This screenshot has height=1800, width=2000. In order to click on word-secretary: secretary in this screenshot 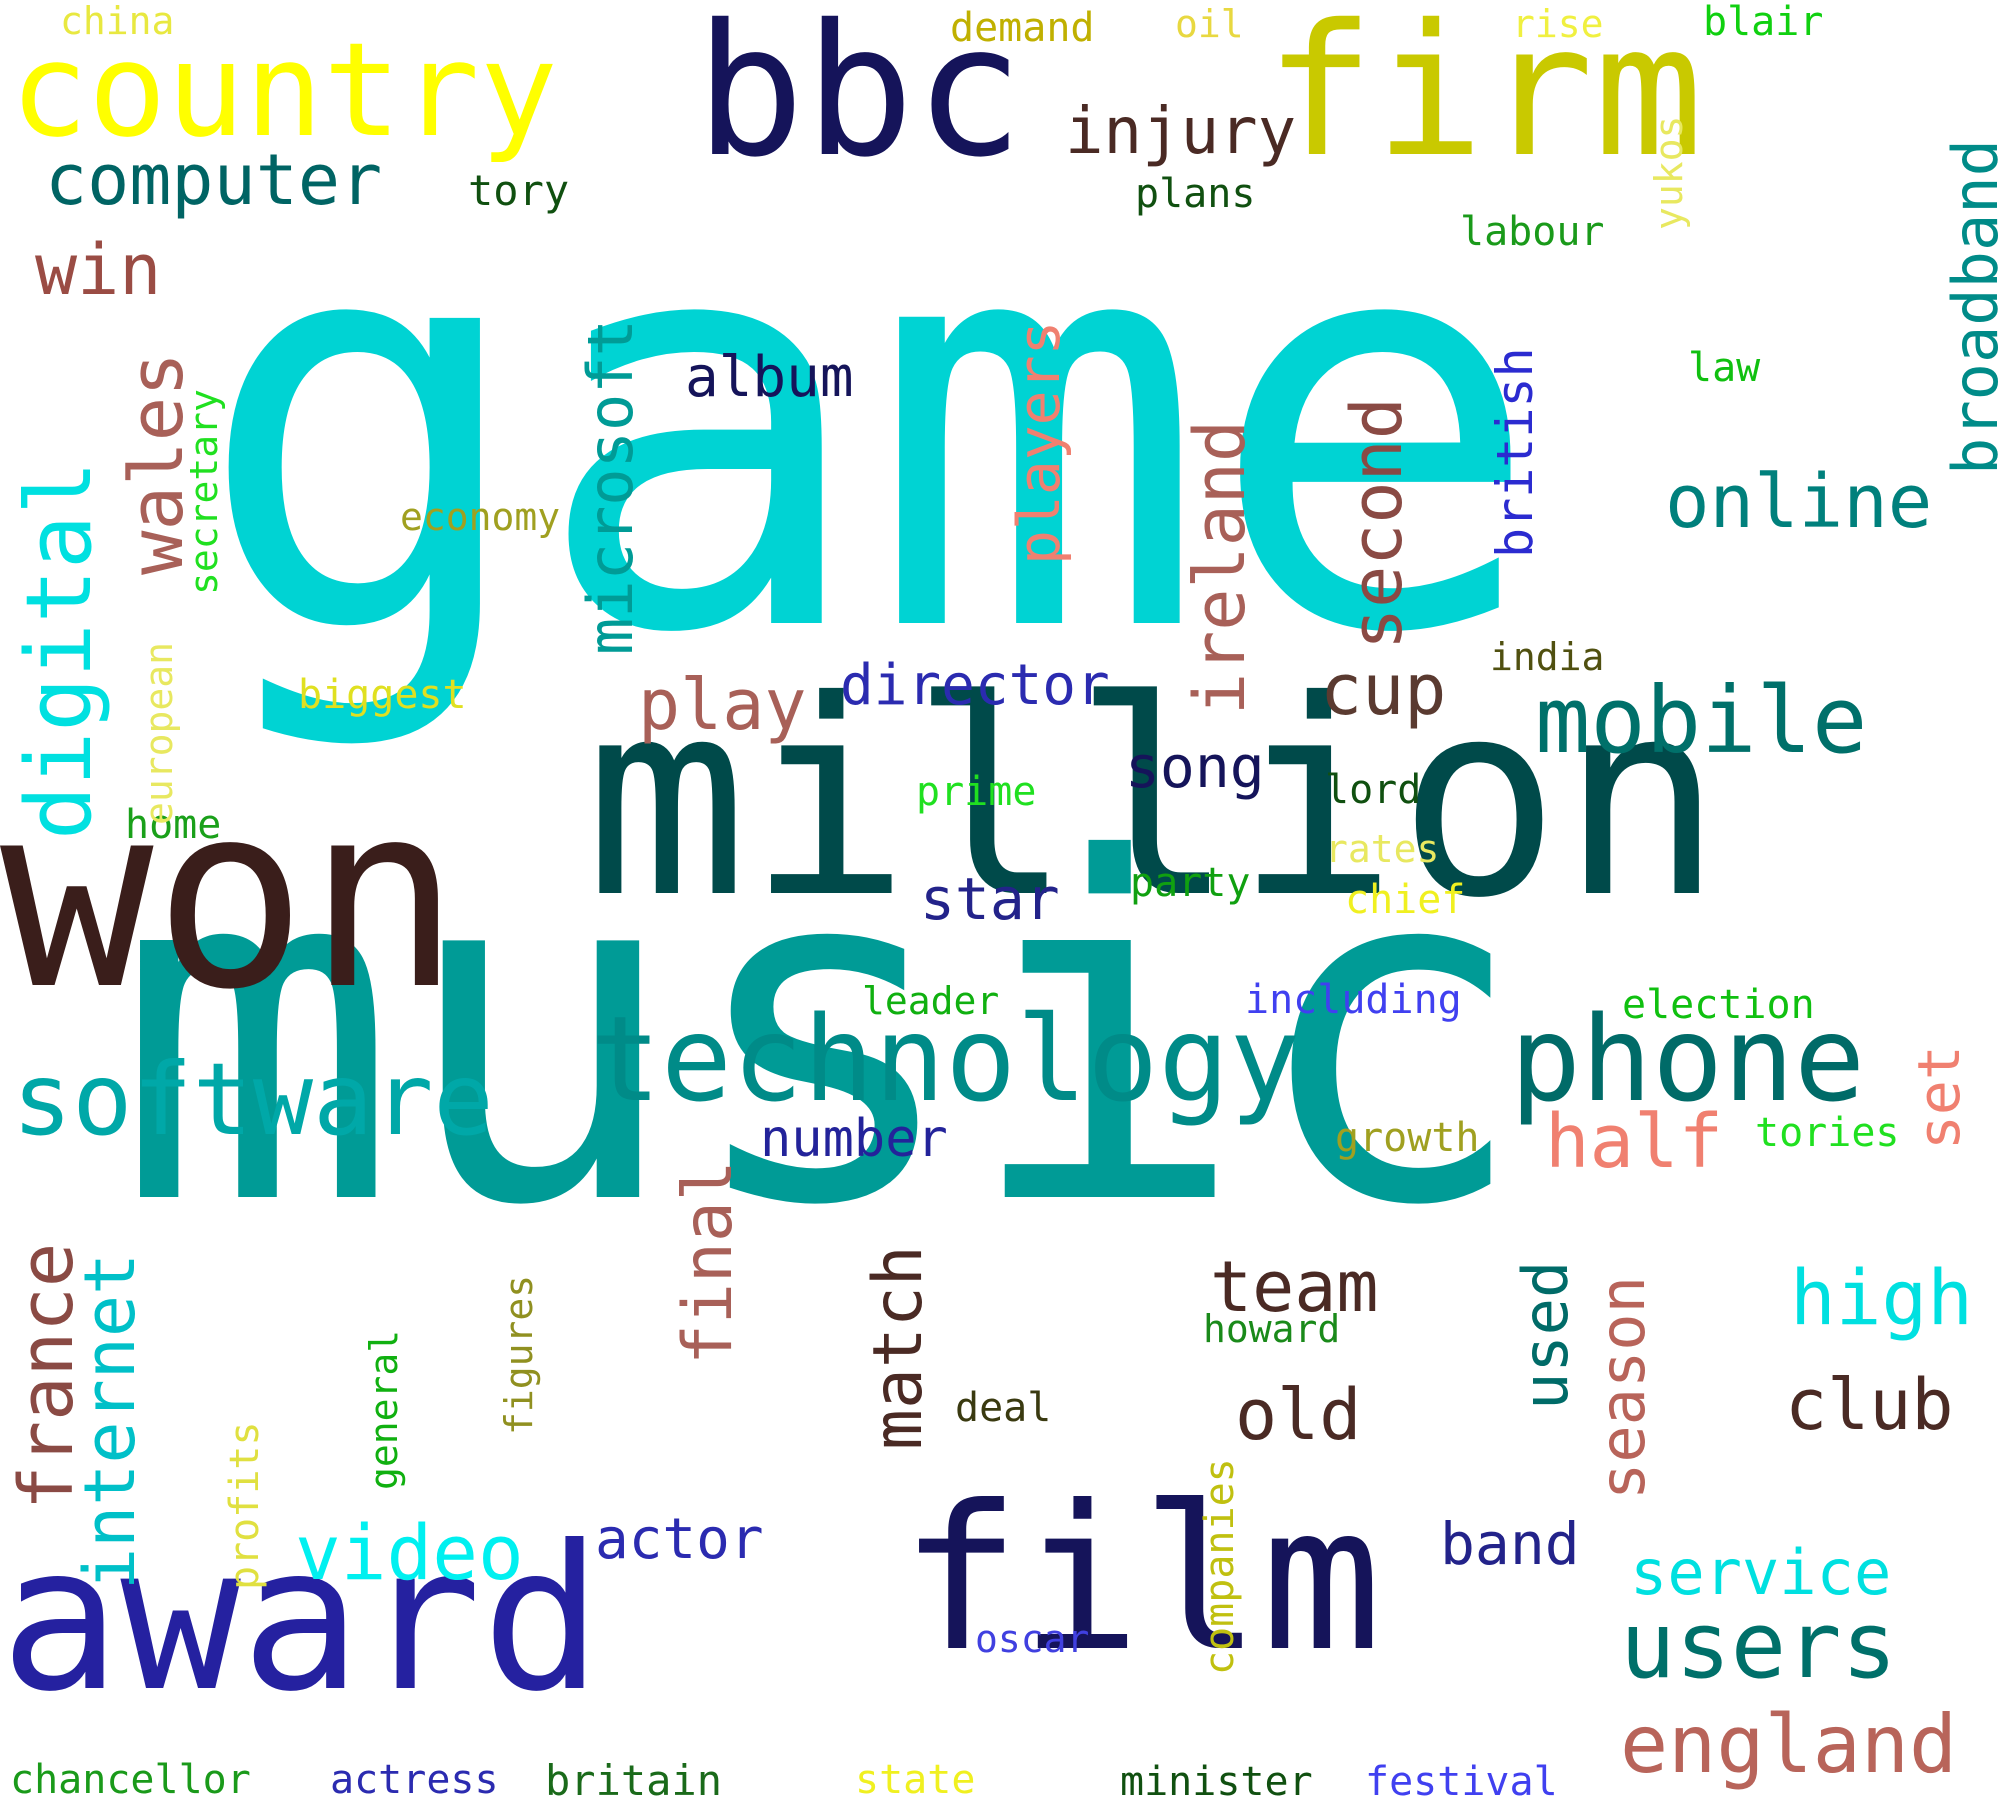, I will do `click(204, 492)`.